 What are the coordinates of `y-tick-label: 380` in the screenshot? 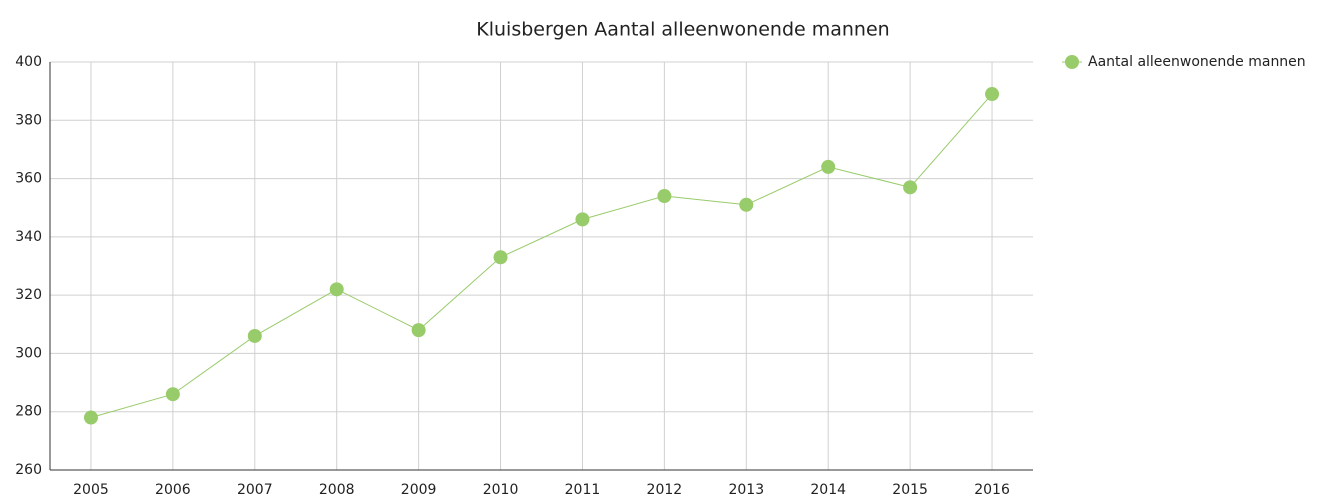 It's located at (28, 120).